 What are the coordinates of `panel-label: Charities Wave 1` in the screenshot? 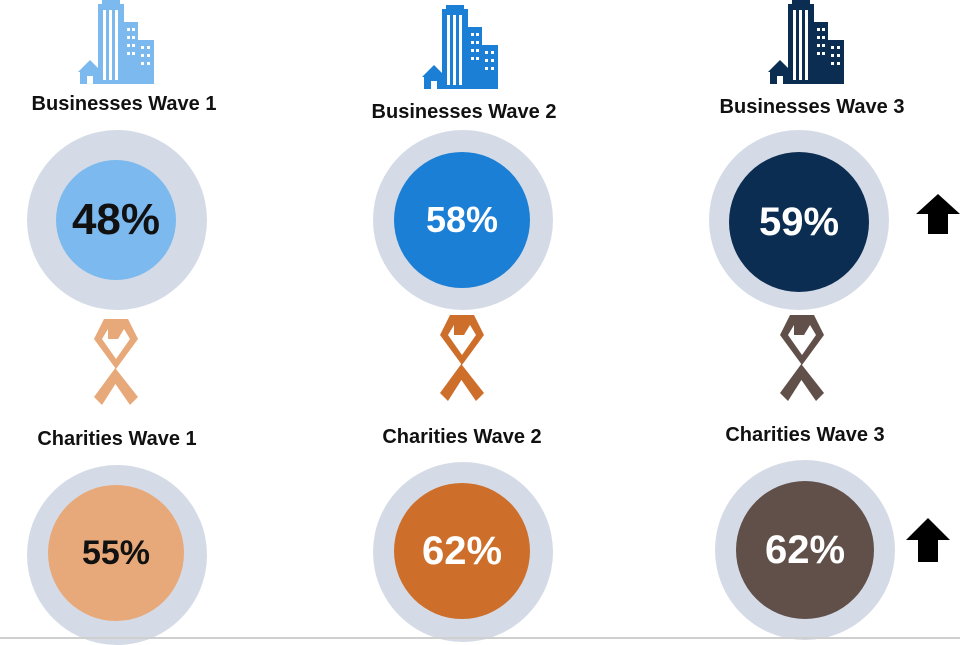 It's located at (117, 439).